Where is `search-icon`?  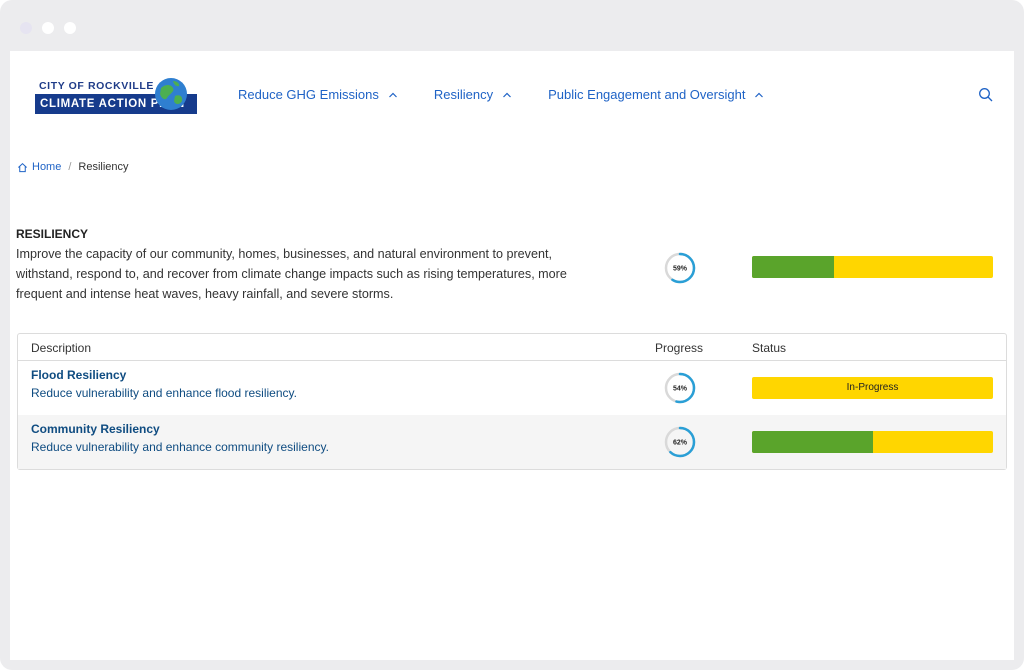
search-icon is located at coordinates (986, 95).